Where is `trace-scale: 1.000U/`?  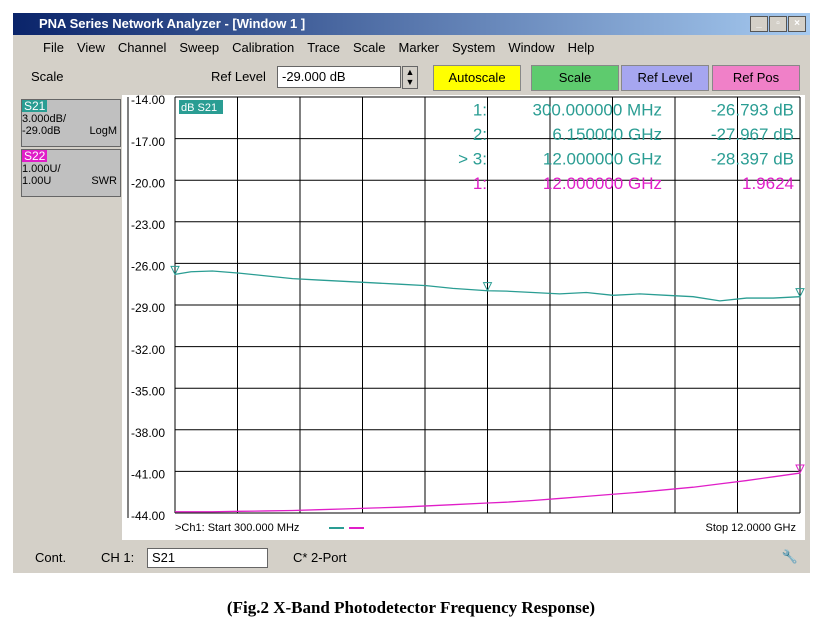
trace-scale: 1.000U/ is located at coordinates (41, 169).